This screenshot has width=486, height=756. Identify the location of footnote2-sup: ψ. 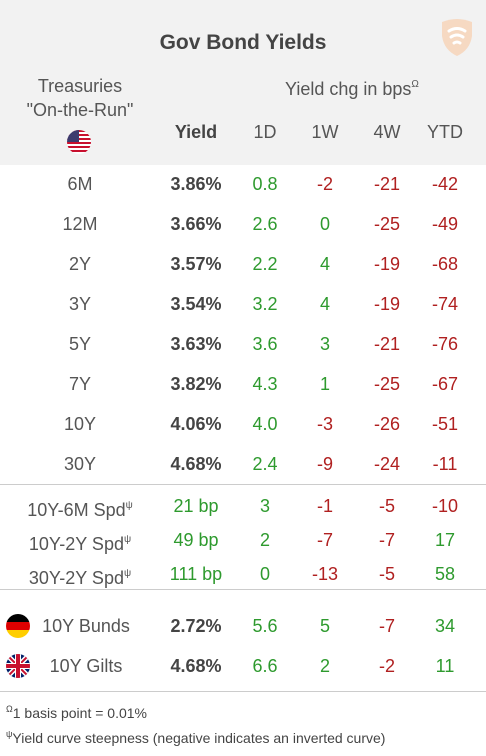
(9, 734).